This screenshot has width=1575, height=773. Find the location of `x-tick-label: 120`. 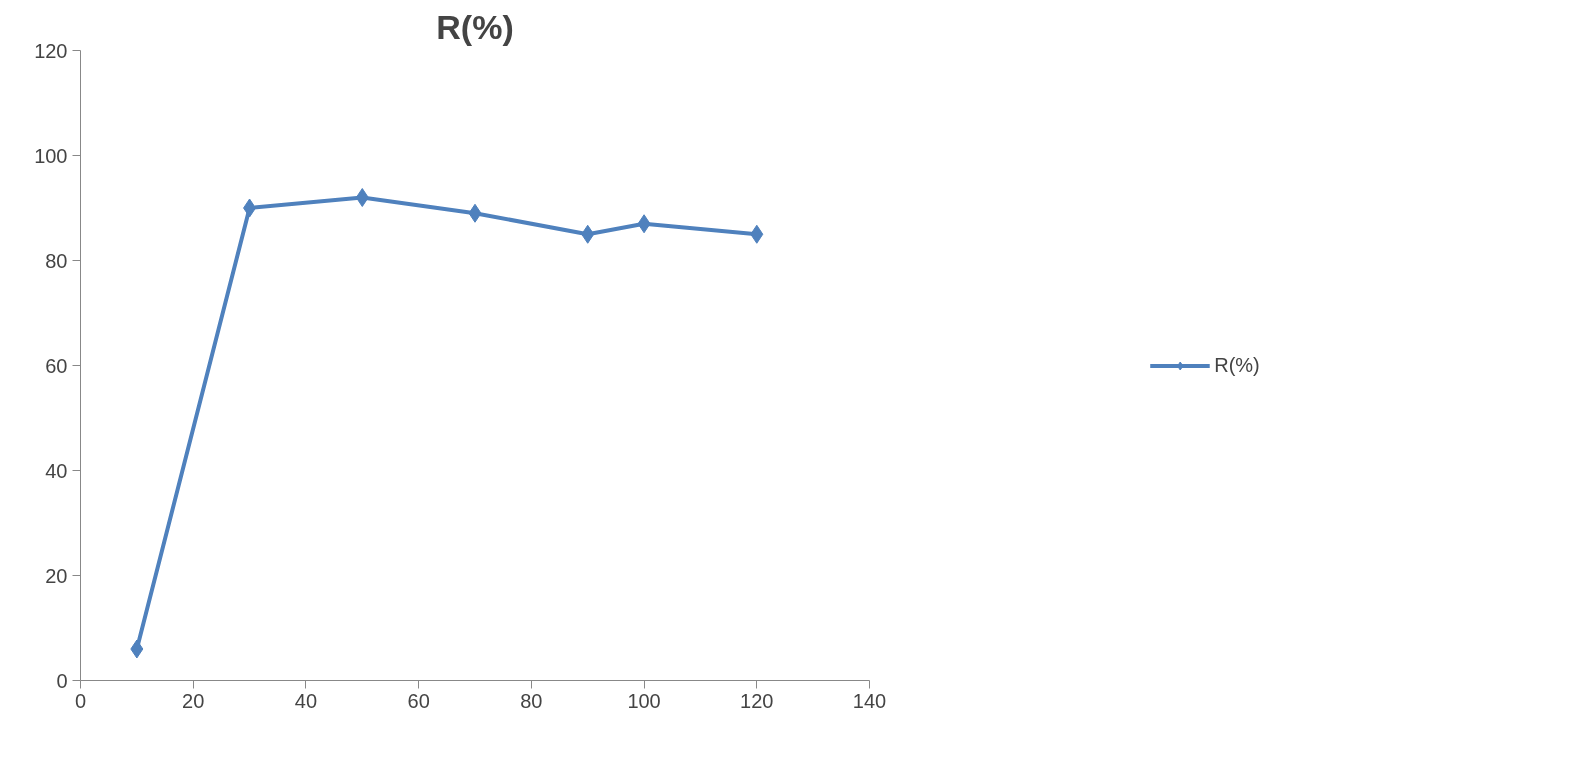

x-tick-label: 120 is located at coordinates (757, 700).